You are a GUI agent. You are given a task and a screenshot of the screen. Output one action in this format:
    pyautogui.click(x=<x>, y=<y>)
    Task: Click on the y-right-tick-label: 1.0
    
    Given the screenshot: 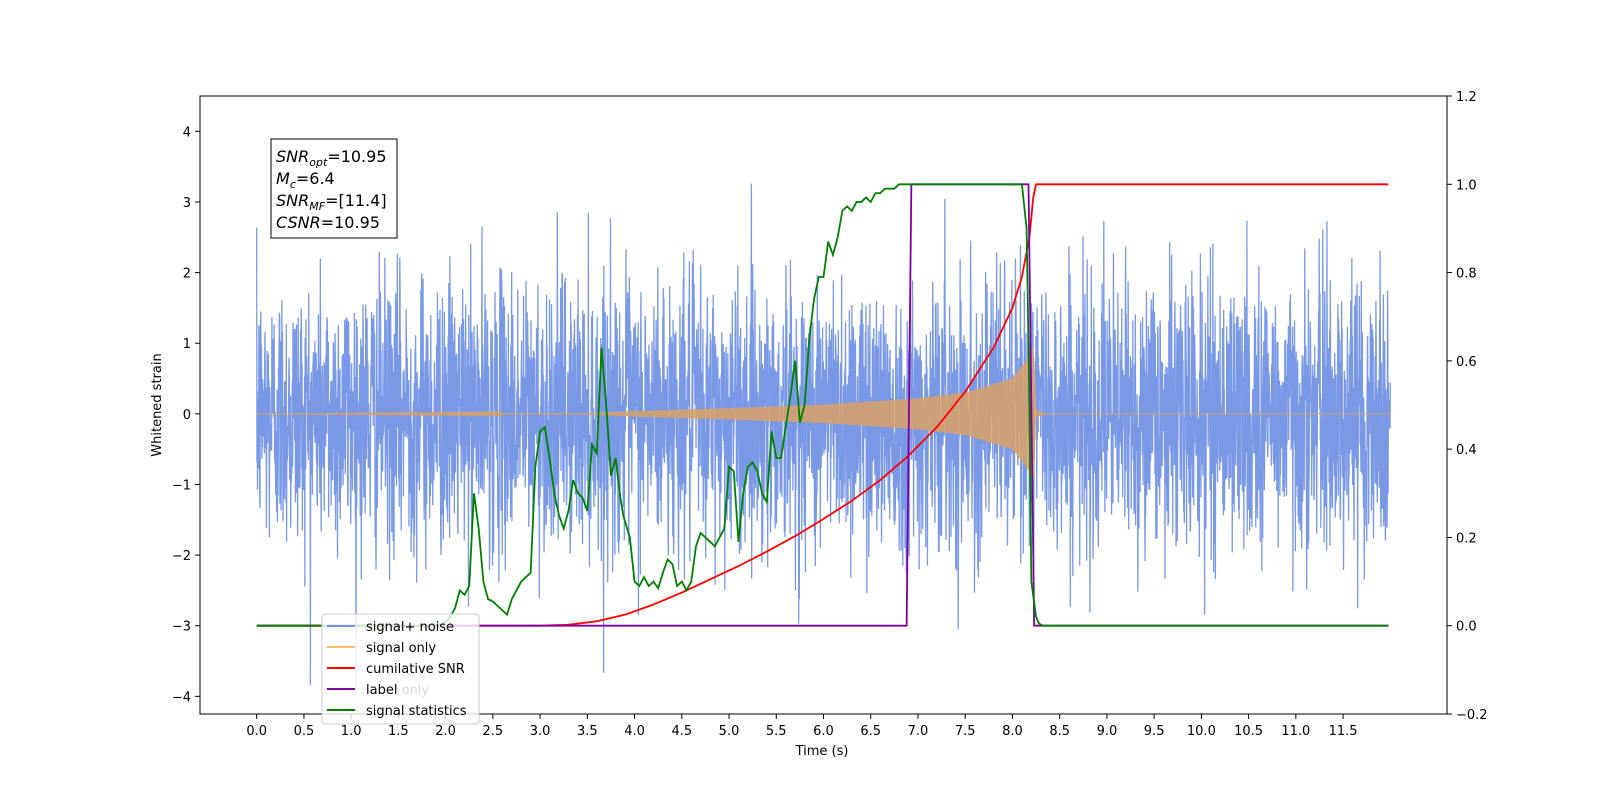 What is the action you would take?
    pyautogui.click(x=1466, y=185)
    